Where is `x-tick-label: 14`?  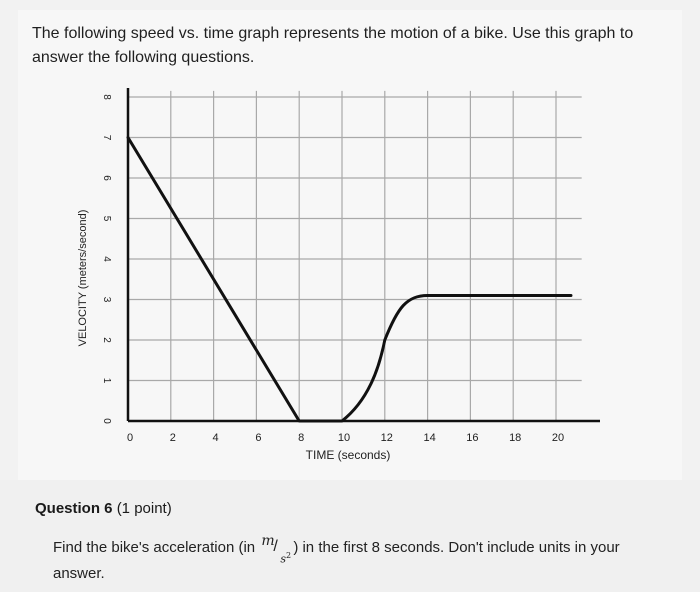
x-tick-label: 14 is located at coordinates (429, 438).